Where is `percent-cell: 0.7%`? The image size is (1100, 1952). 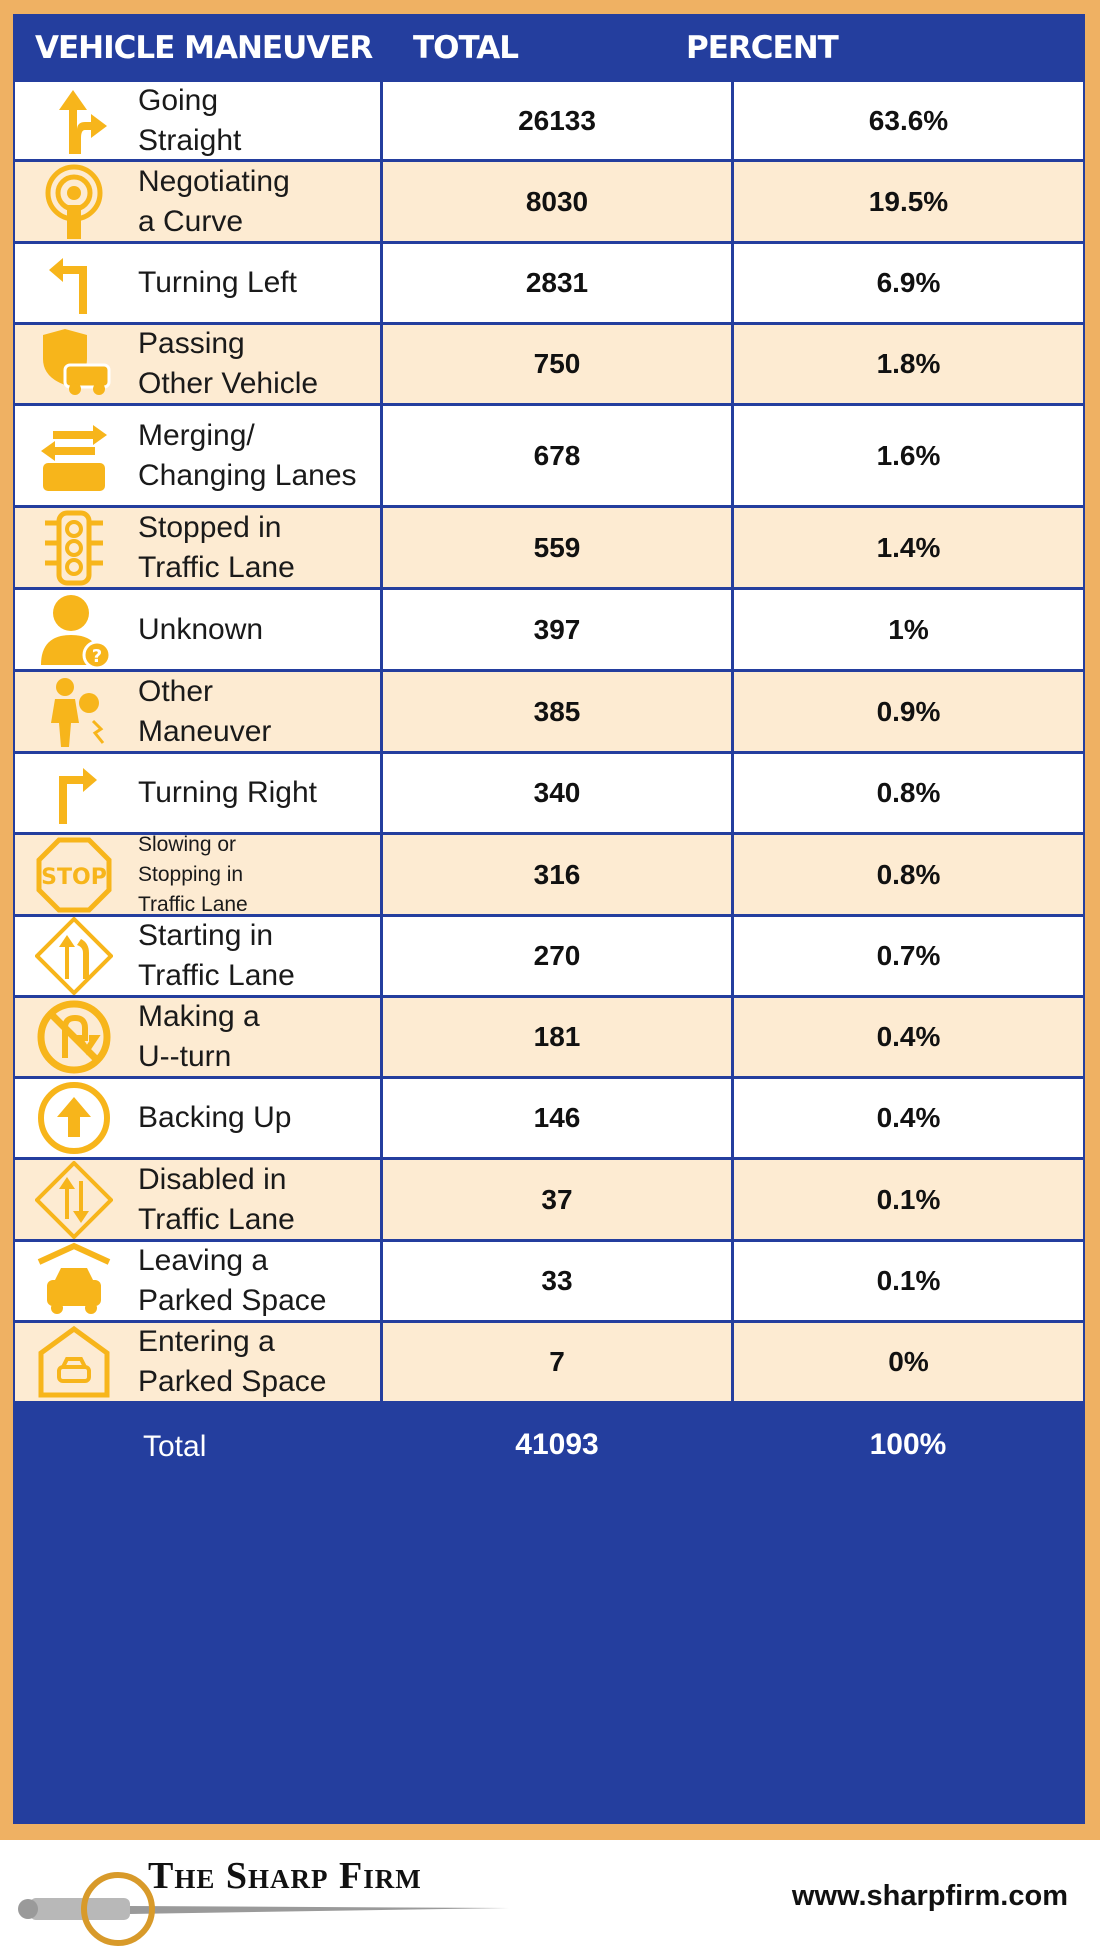 percent-cell: 0.7% is located at coordinates (908, 956).